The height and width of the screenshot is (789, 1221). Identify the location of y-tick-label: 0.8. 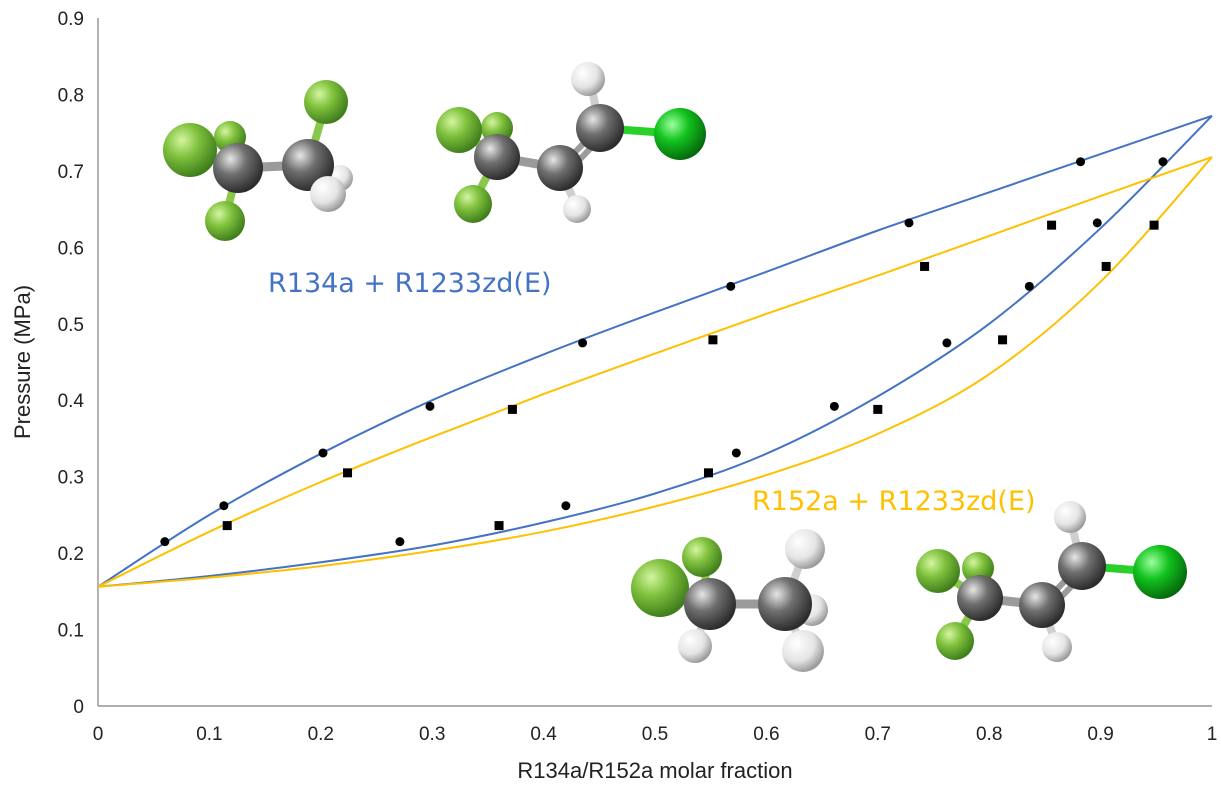
(71, 95).